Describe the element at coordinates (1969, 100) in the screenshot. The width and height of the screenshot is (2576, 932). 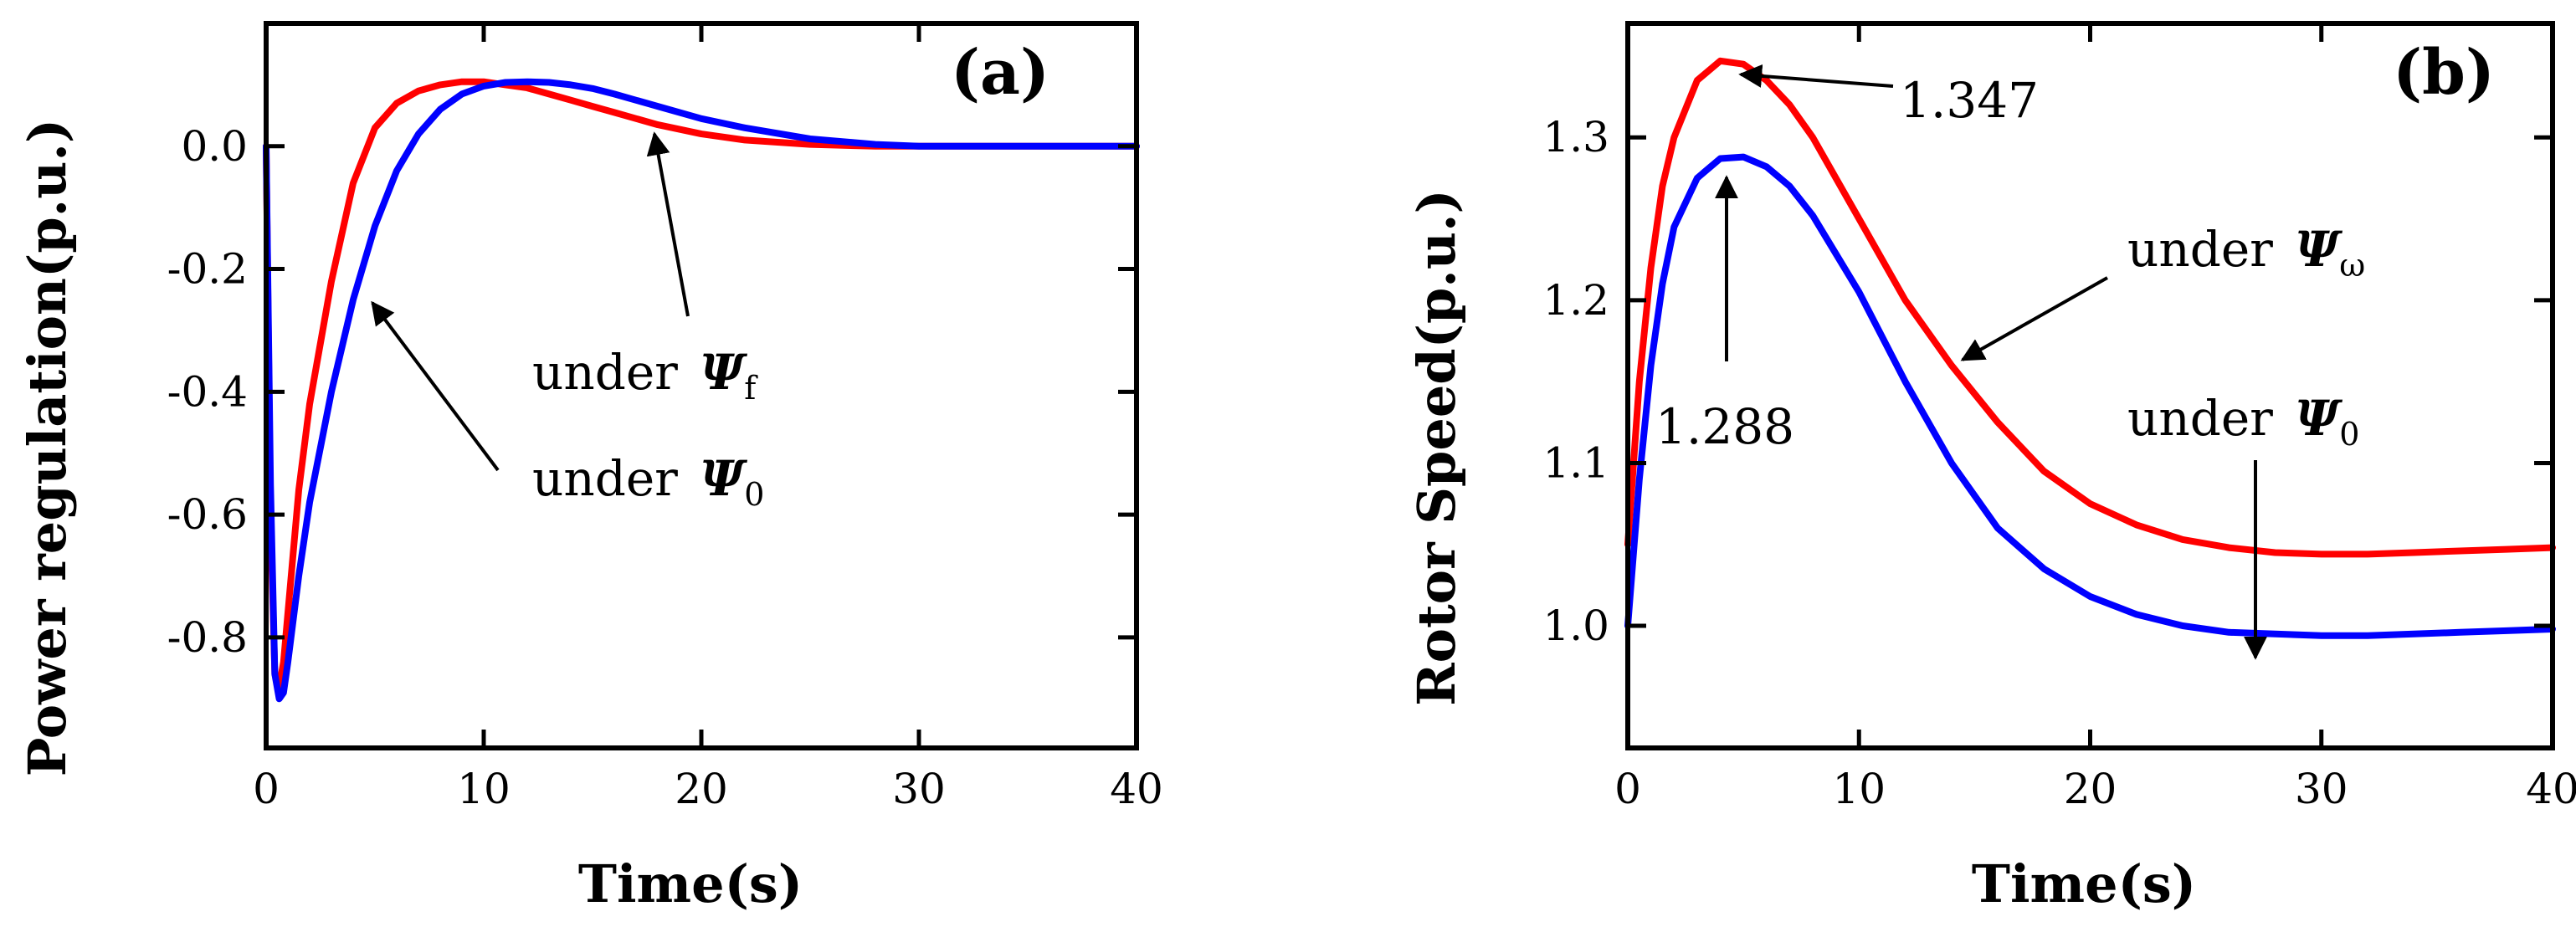
I see `panel-b-peak-label-red: 1.347` at that location.